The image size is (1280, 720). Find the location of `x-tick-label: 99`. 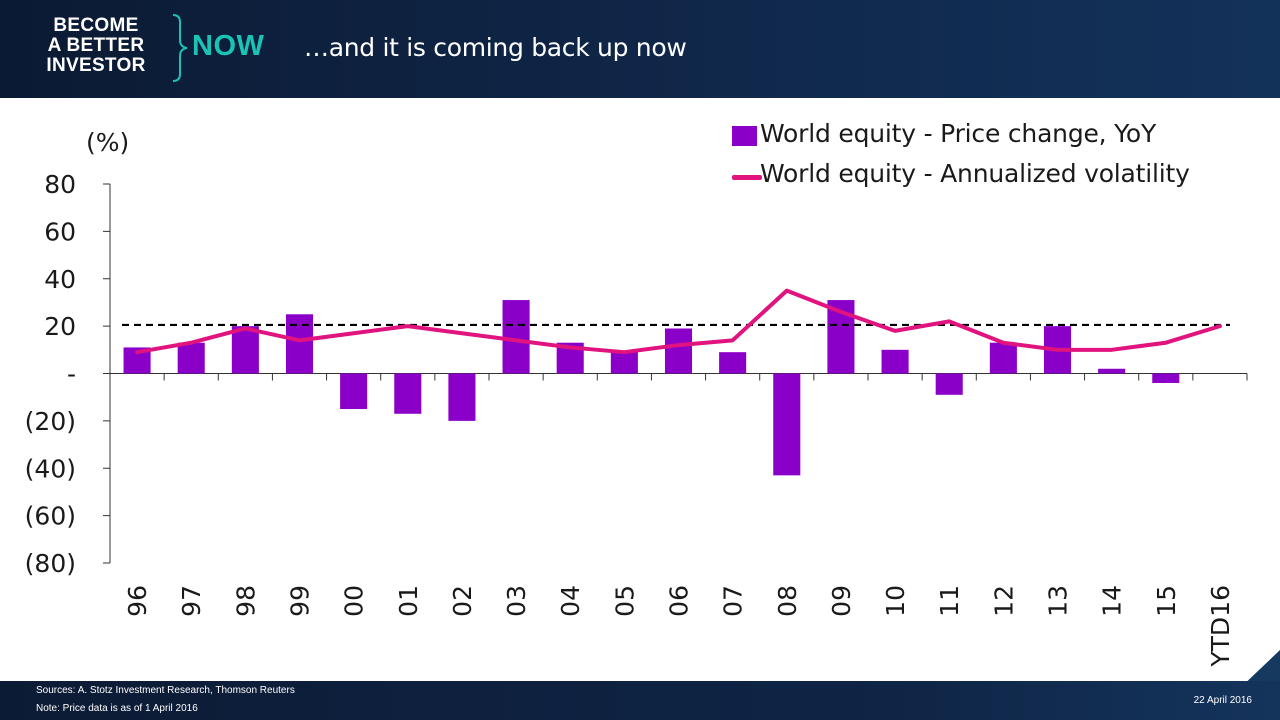

x-tick-label: 99 is located at coordinates (300, 601).